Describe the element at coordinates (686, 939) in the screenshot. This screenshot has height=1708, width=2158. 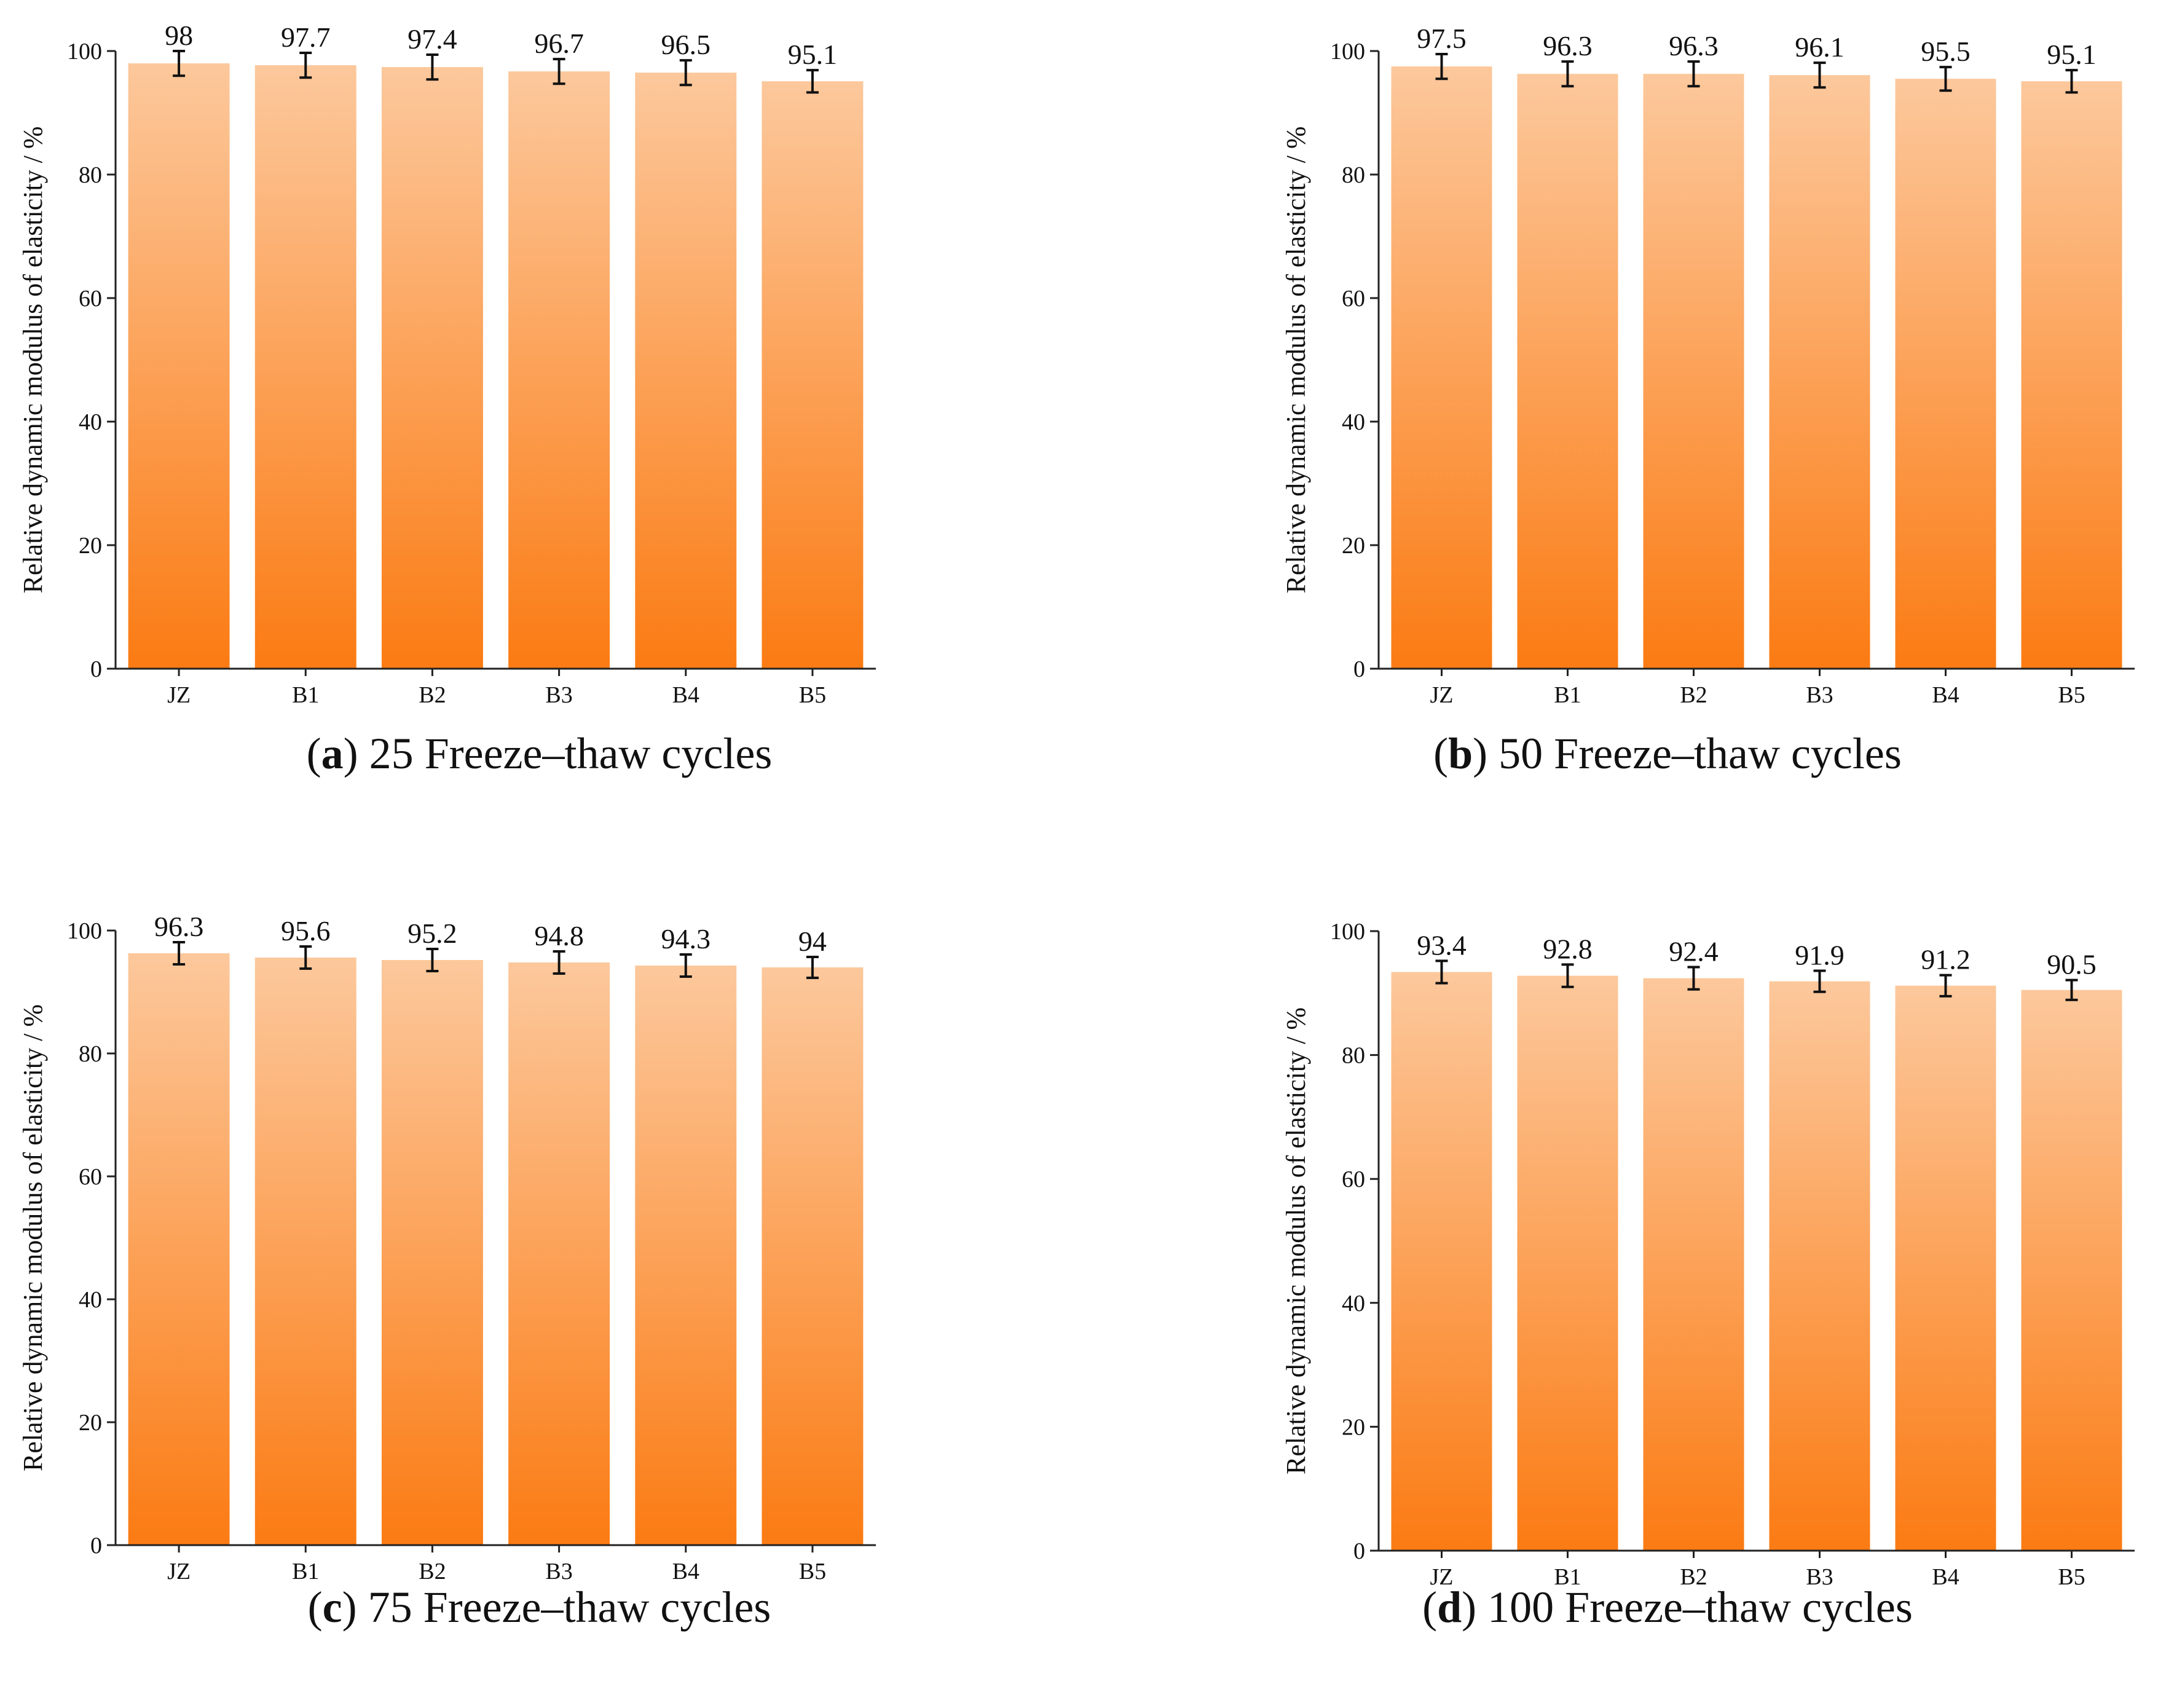
I see `value-label: 94.3` at that location.